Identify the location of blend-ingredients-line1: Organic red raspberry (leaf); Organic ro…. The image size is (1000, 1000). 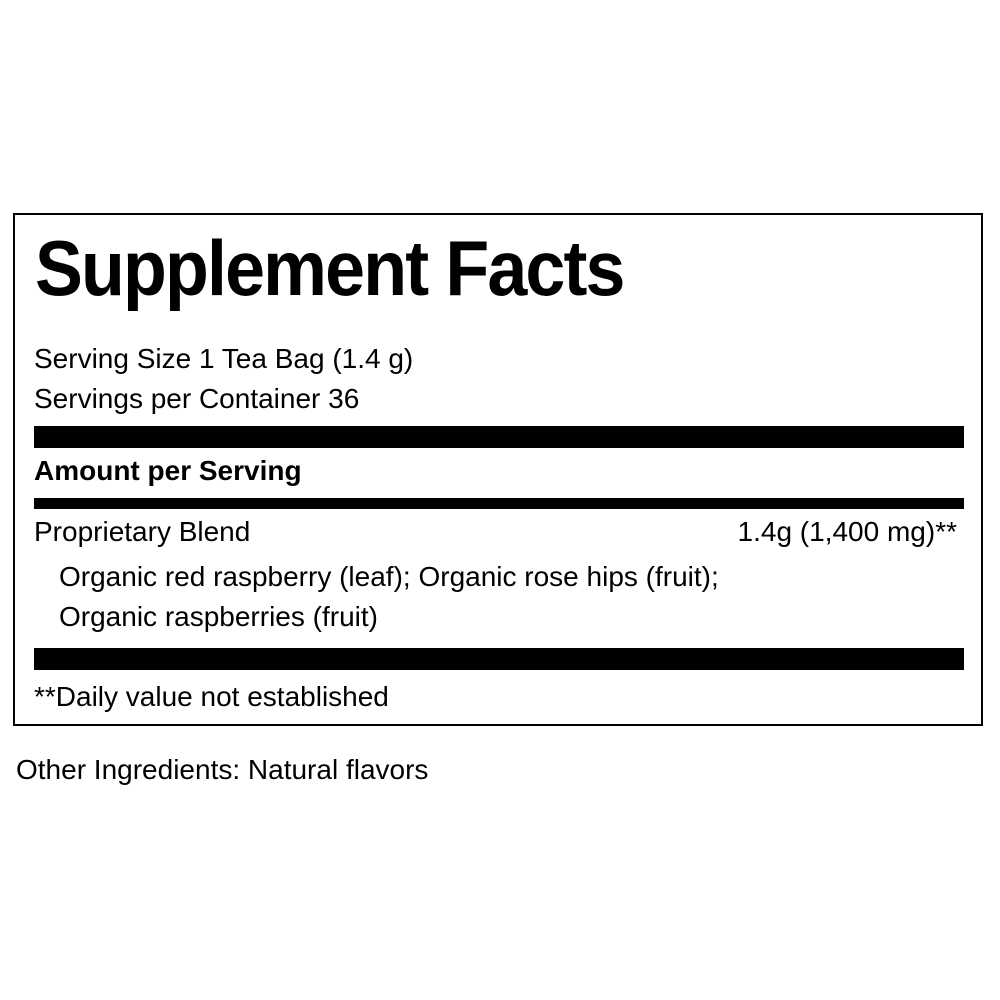
(389, 576).